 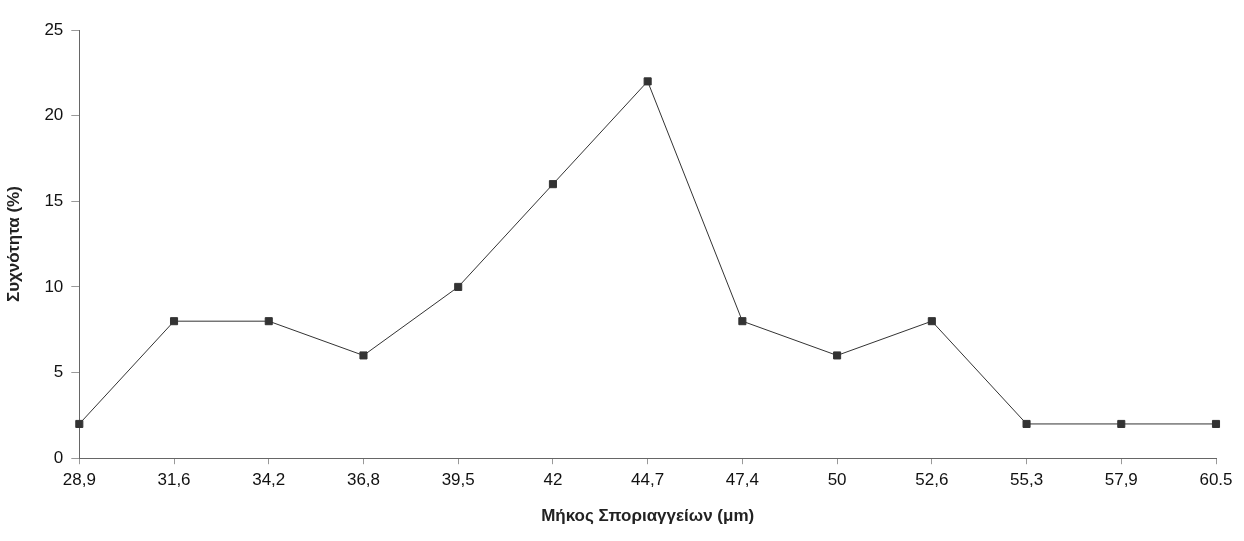 What do you see at coordinates (648, 480) in the screenshot?
I see `x-tick-label: 44,7` at bounding box center [648, 480].